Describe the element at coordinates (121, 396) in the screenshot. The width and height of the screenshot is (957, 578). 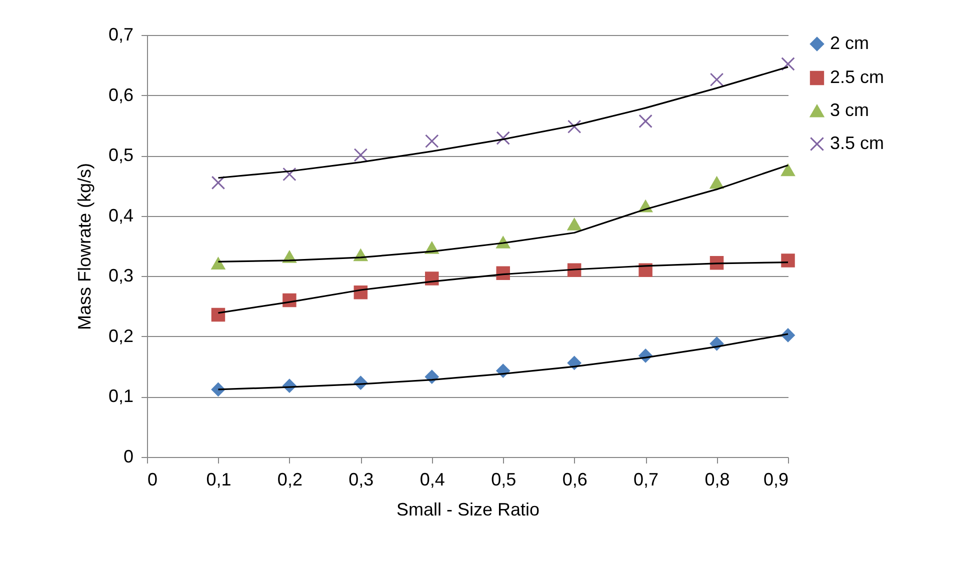
I see `y-tick-label: 0,1` at that location.